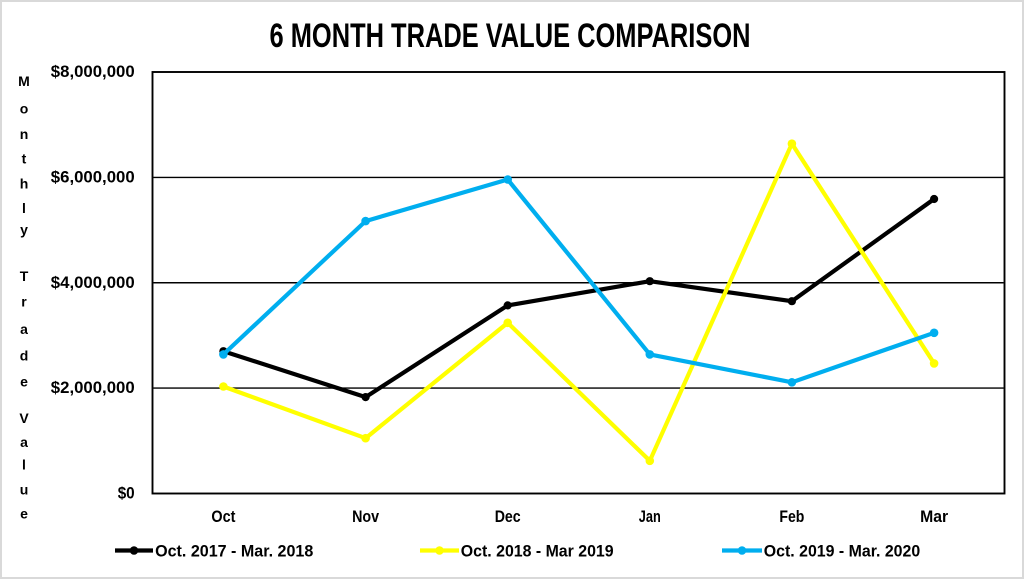  I want to click on svg-text: h, so click(24, 184).